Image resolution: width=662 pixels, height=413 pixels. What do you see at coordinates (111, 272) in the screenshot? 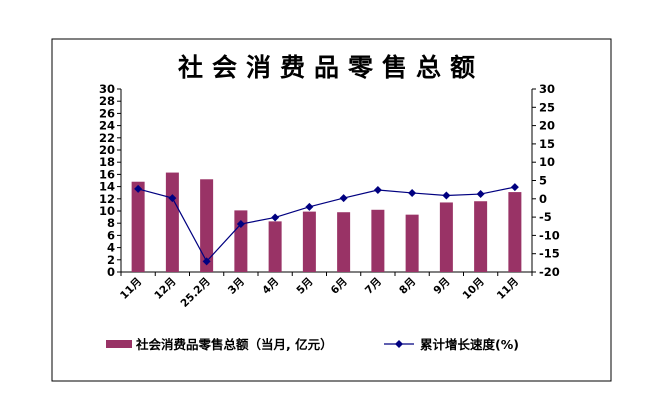
I see `y-left-tick-label: 0` at bounding box center [111, 272].